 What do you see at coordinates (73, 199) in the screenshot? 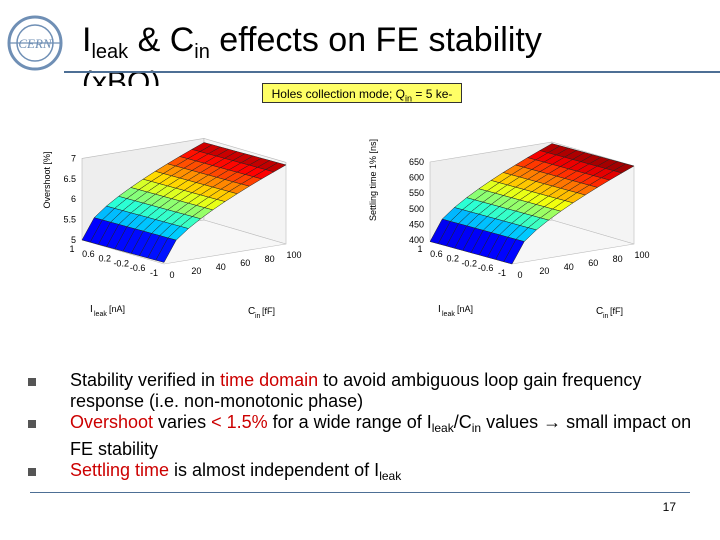
I see `z-tick-label: 6` at bounding box center [73, 199].